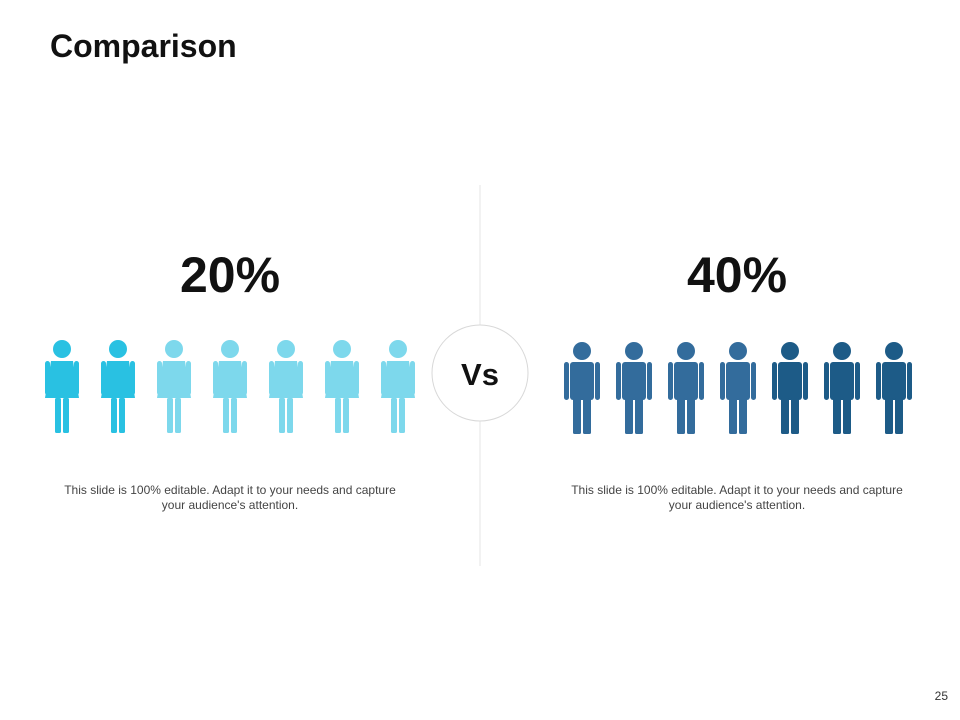  I want to click on right-icons, so click(738, 388).